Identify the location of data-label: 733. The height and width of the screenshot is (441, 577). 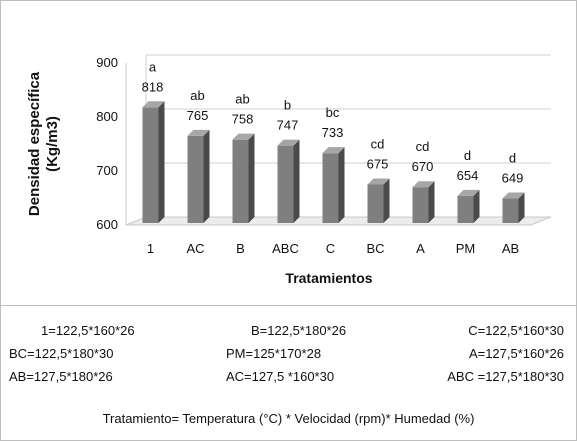
(333, 132).